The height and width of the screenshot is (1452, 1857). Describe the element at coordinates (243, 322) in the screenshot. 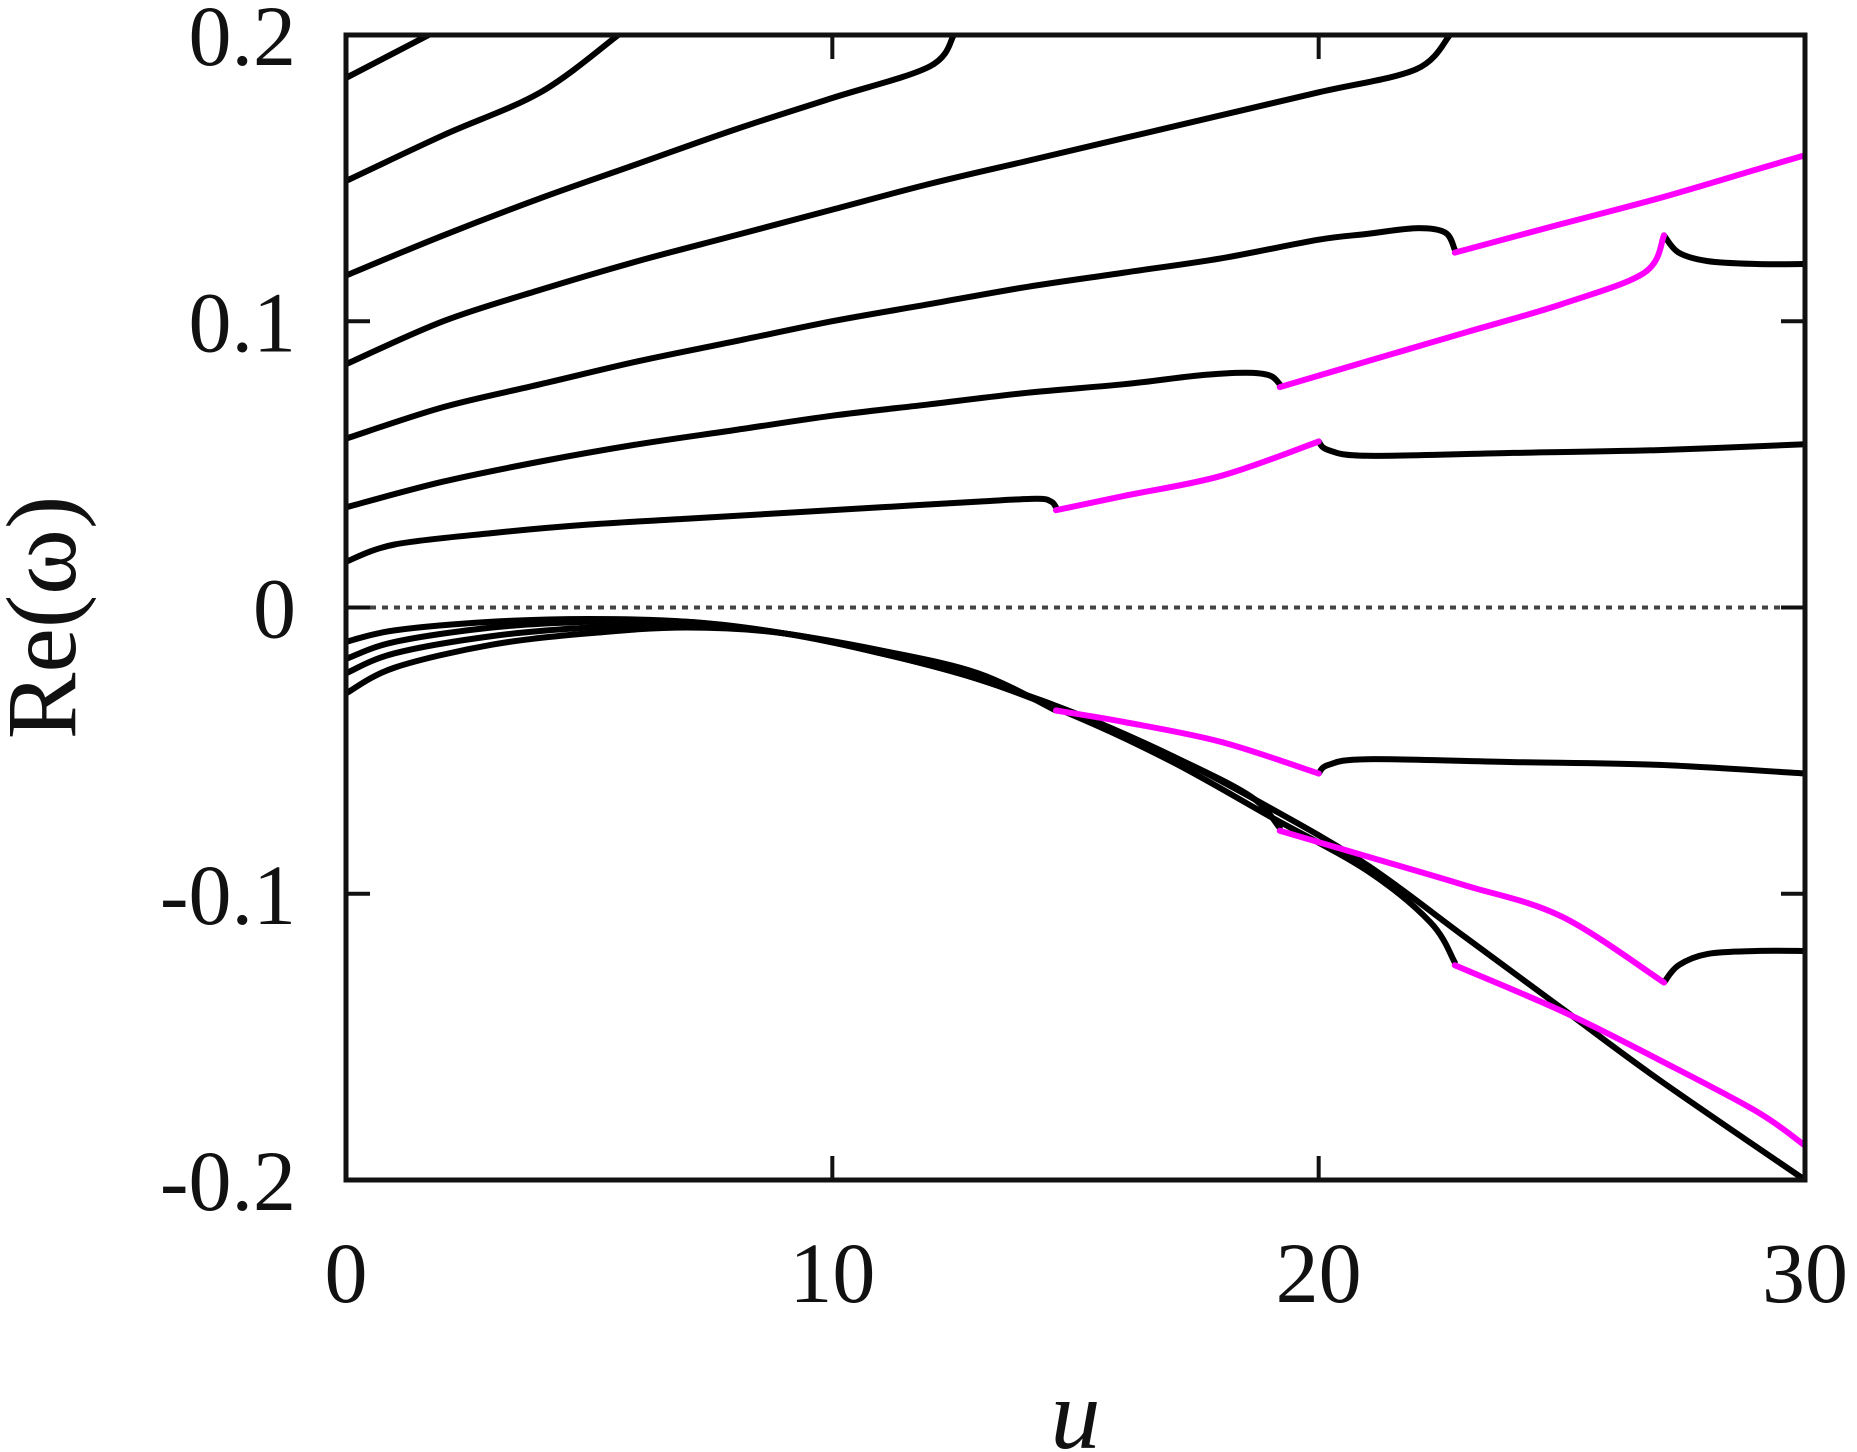

I see `y-tick-label: 0.1` at that location.